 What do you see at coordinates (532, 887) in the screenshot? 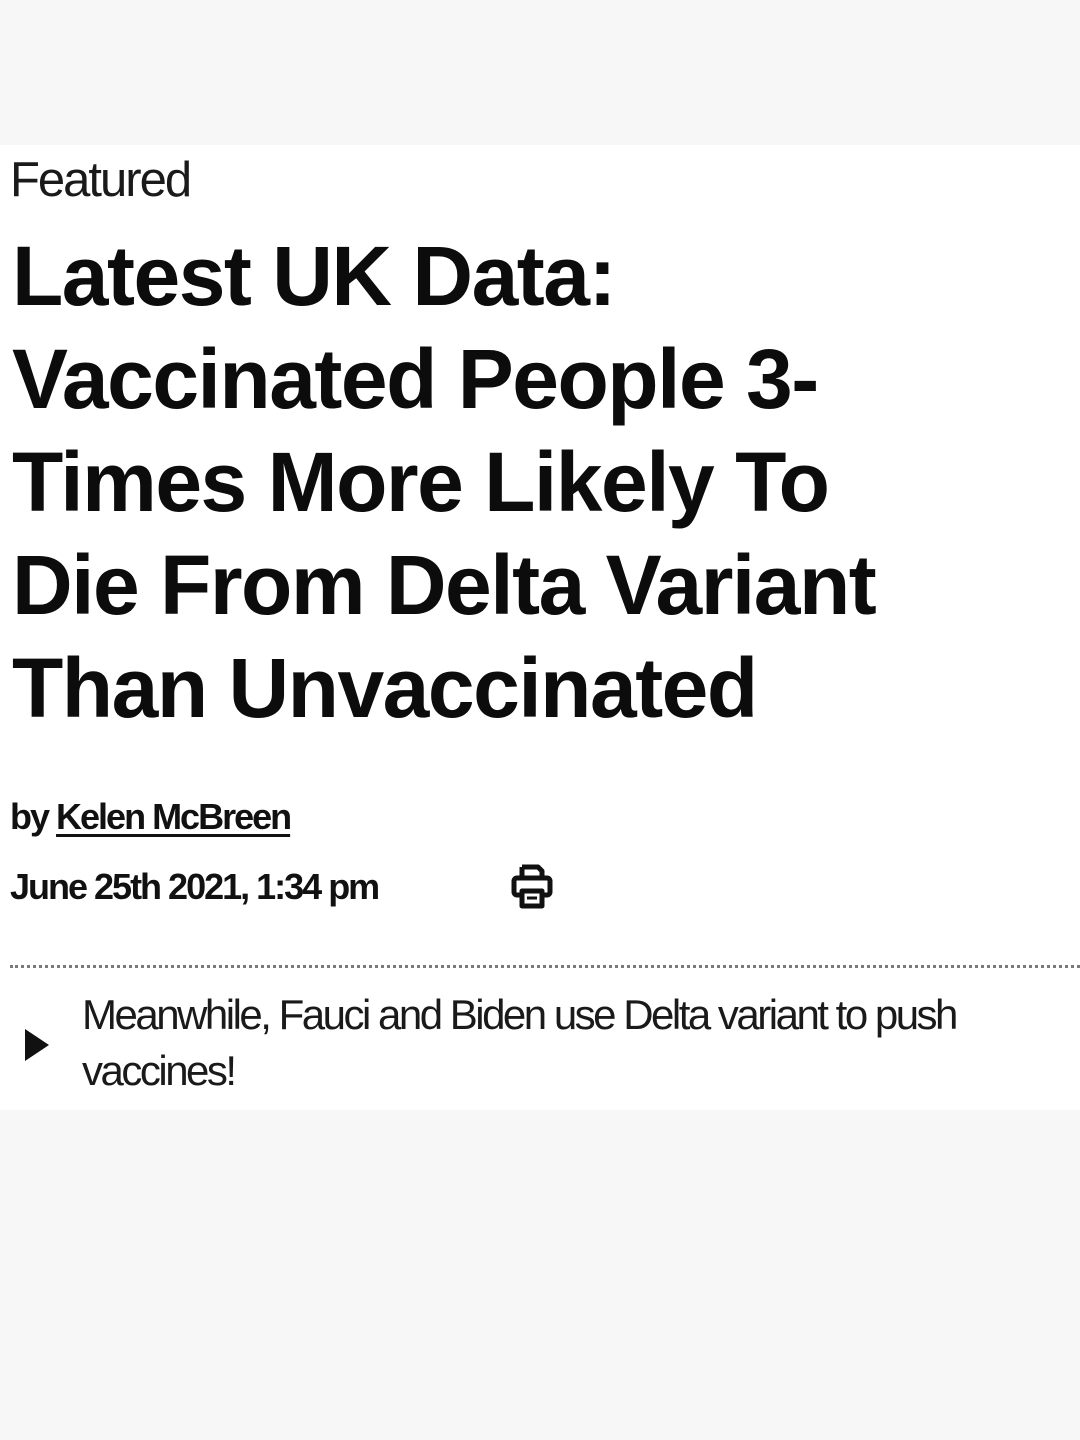
I see `printer-icon` at bounding box center [532, 887].